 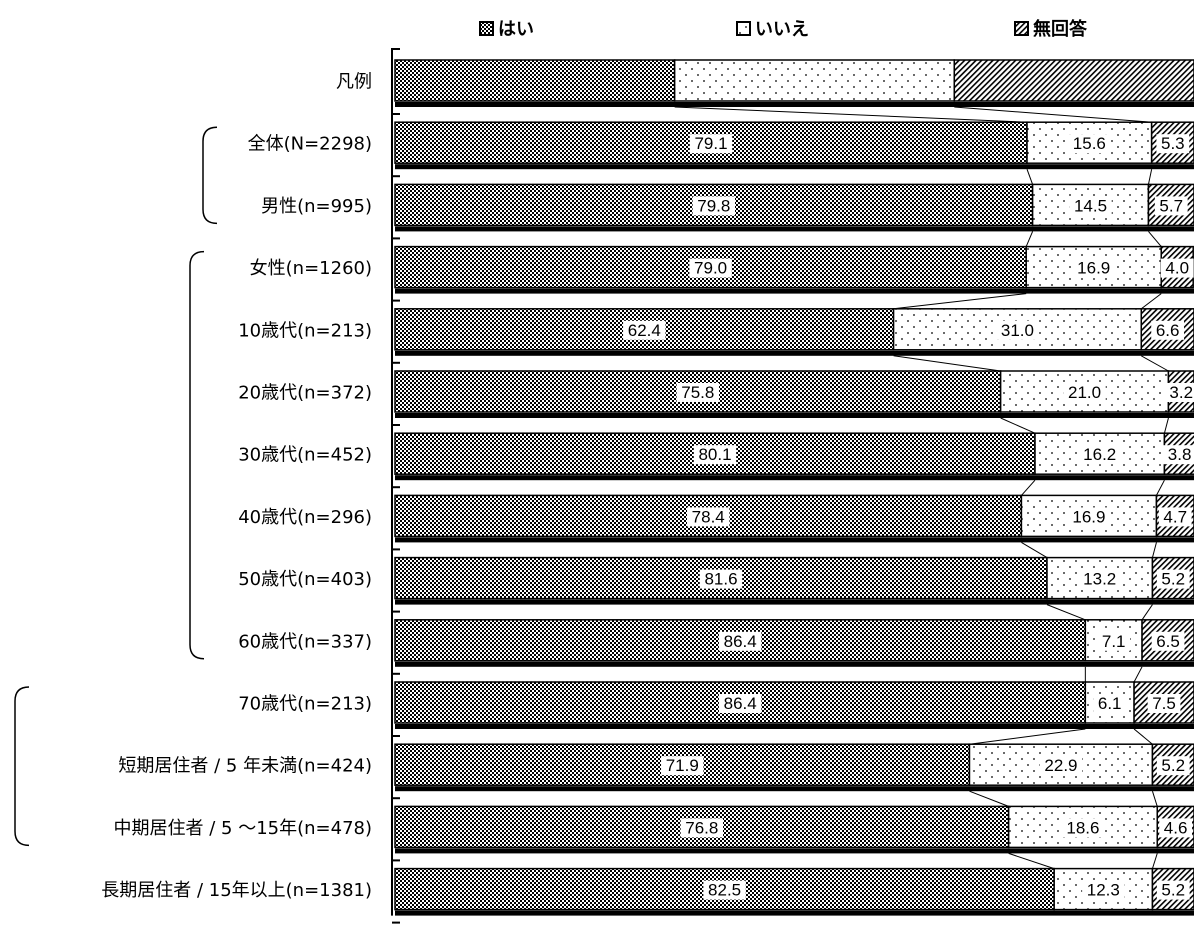 I want to click on data-label: 76.8, so click(x=701, y=827).